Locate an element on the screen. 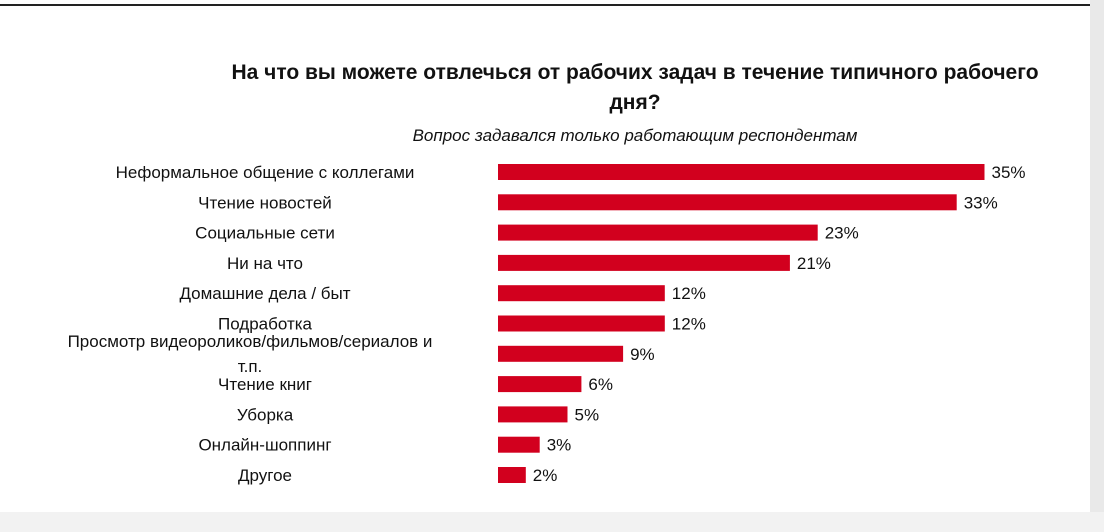  category-label-6: Подработка is located at coordinates (265, 324).